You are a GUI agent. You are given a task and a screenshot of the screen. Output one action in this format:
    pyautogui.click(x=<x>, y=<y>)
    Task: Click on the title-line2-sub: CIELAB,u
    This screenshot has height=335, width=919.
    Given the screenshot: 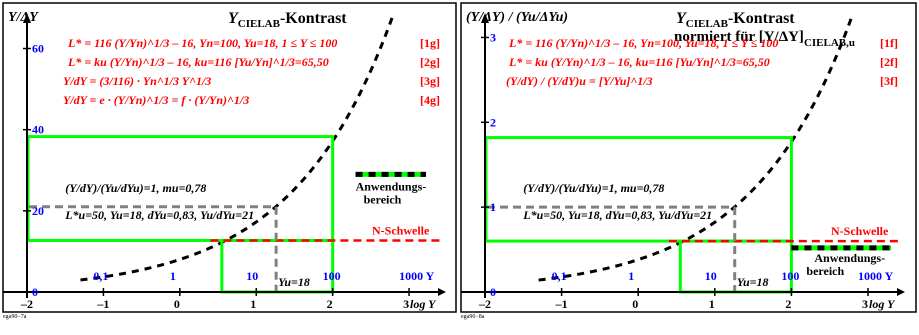 What is the action you would take?
    pyautogui.click(x=829, y=43)
    